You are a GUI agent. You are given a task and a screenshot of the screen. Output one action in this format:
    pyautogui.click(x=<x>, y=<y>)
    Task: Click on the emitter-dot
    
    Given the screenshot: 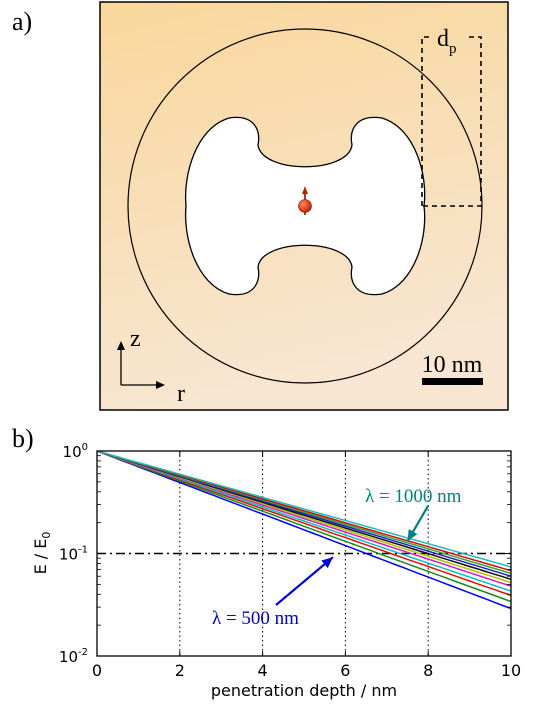 What is the action you would take?
    pyautogui.click(x=305, y=200)
    